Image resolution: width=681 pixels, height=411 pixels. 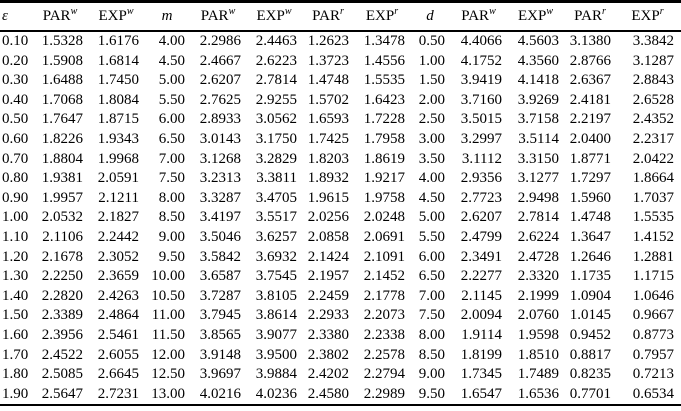 What do you see at coordinates (478, 14) in the screenshot?
I see `col-header-par-w-3: PARw` at bounding box center [478, 14].